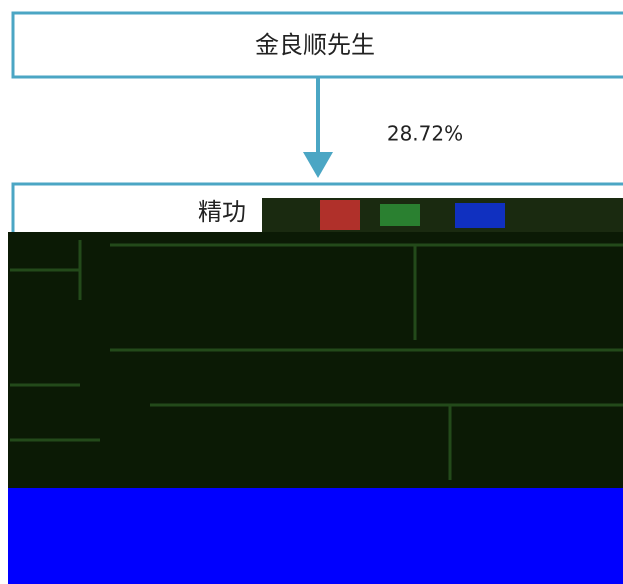 The height and width of the screenshot is (584, 623). I want to click on node-box, so click(317, 45).